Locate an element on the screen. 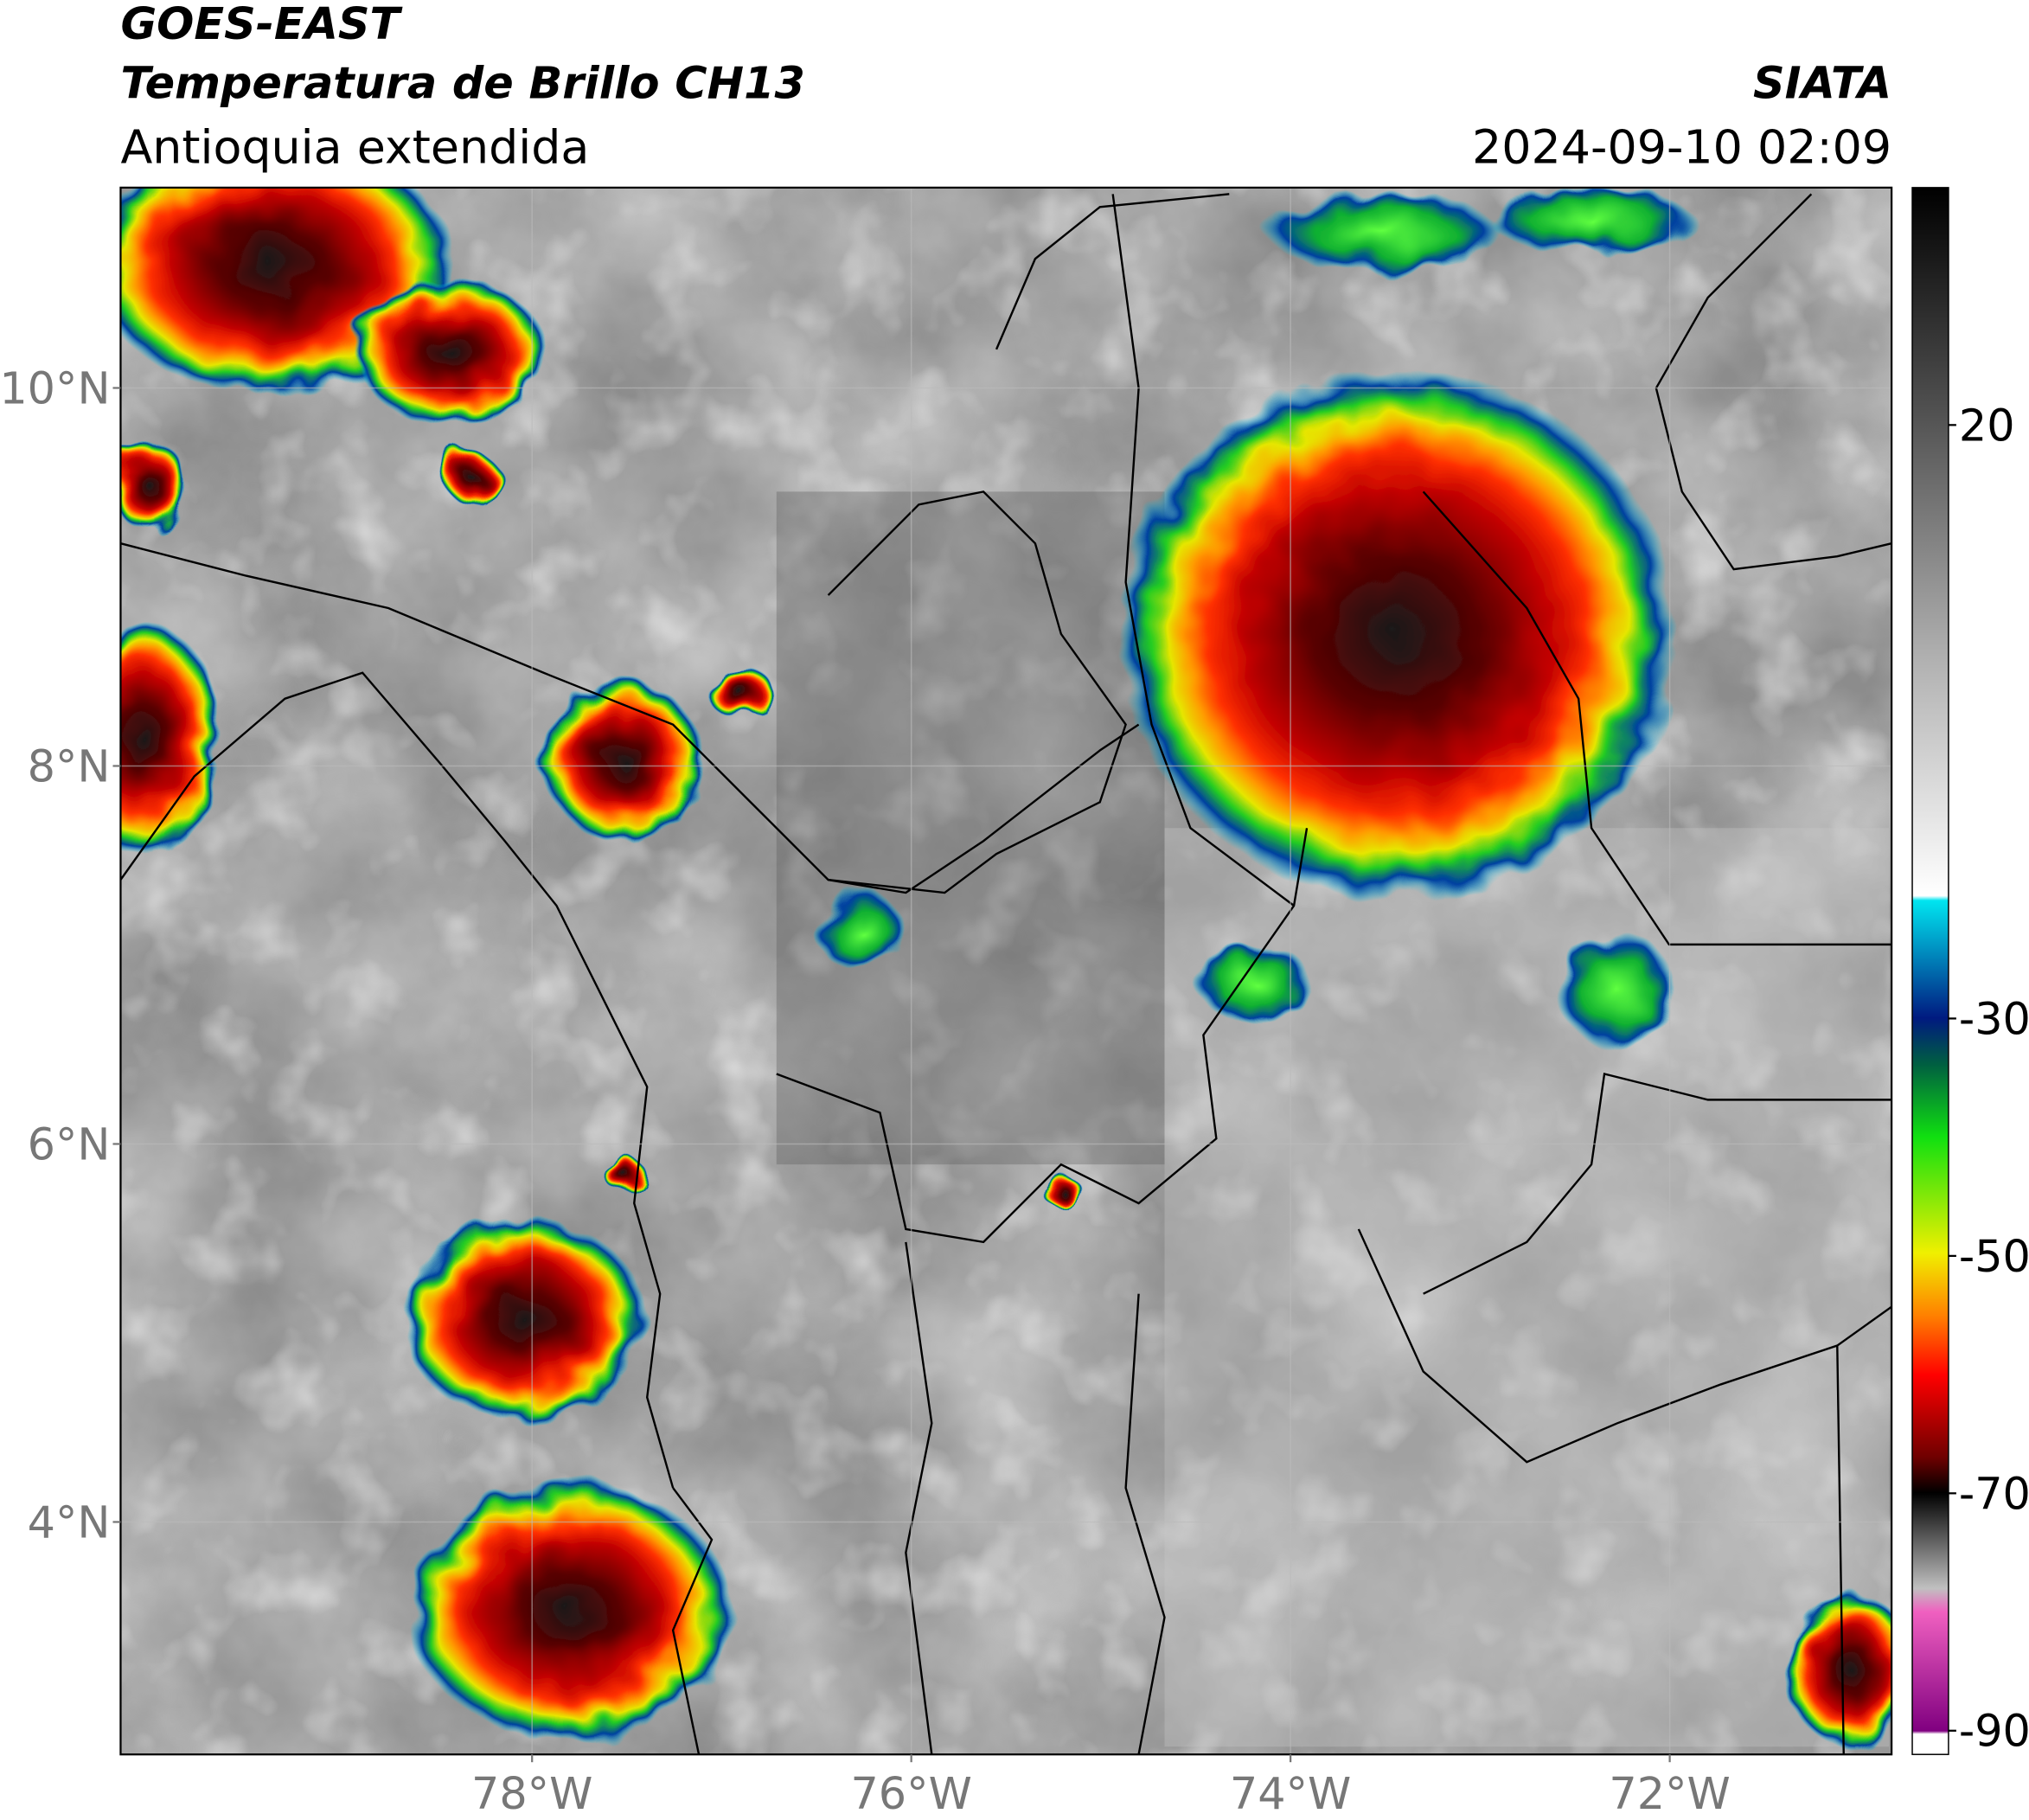 Image resolution: width=2029 pixels, height=1820 pixels. colorbar-tick-label: -70 is located at coordinates (1994, 1493).